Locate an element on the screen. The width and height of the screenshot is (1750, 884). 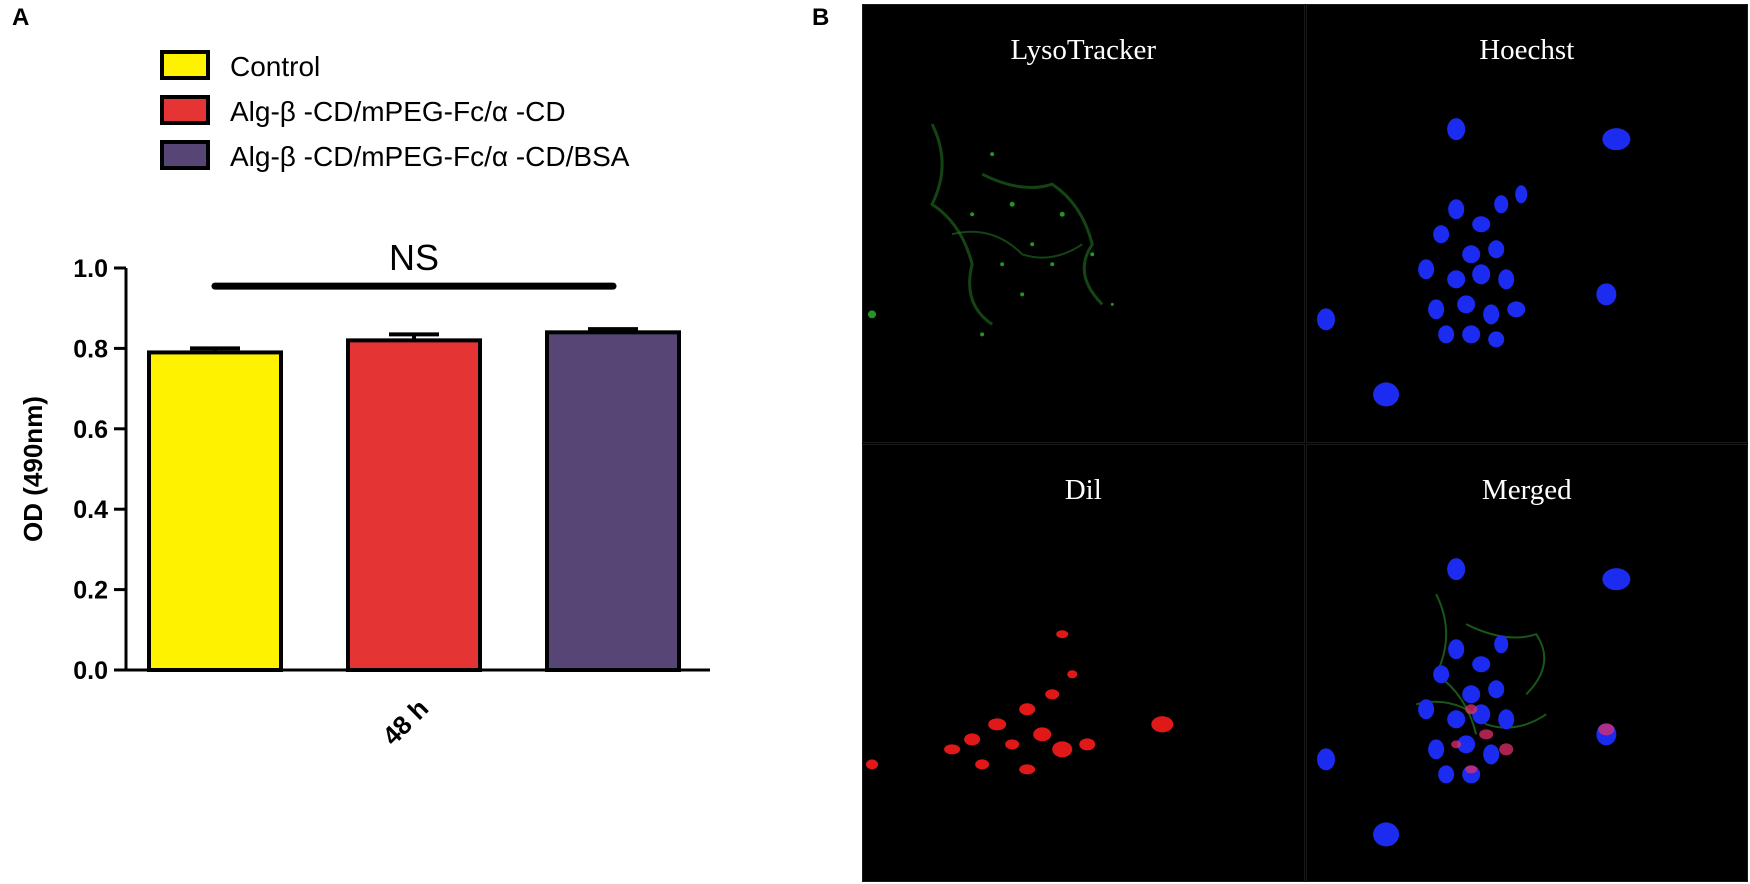
bars-group is located at coordinates (414, 499).